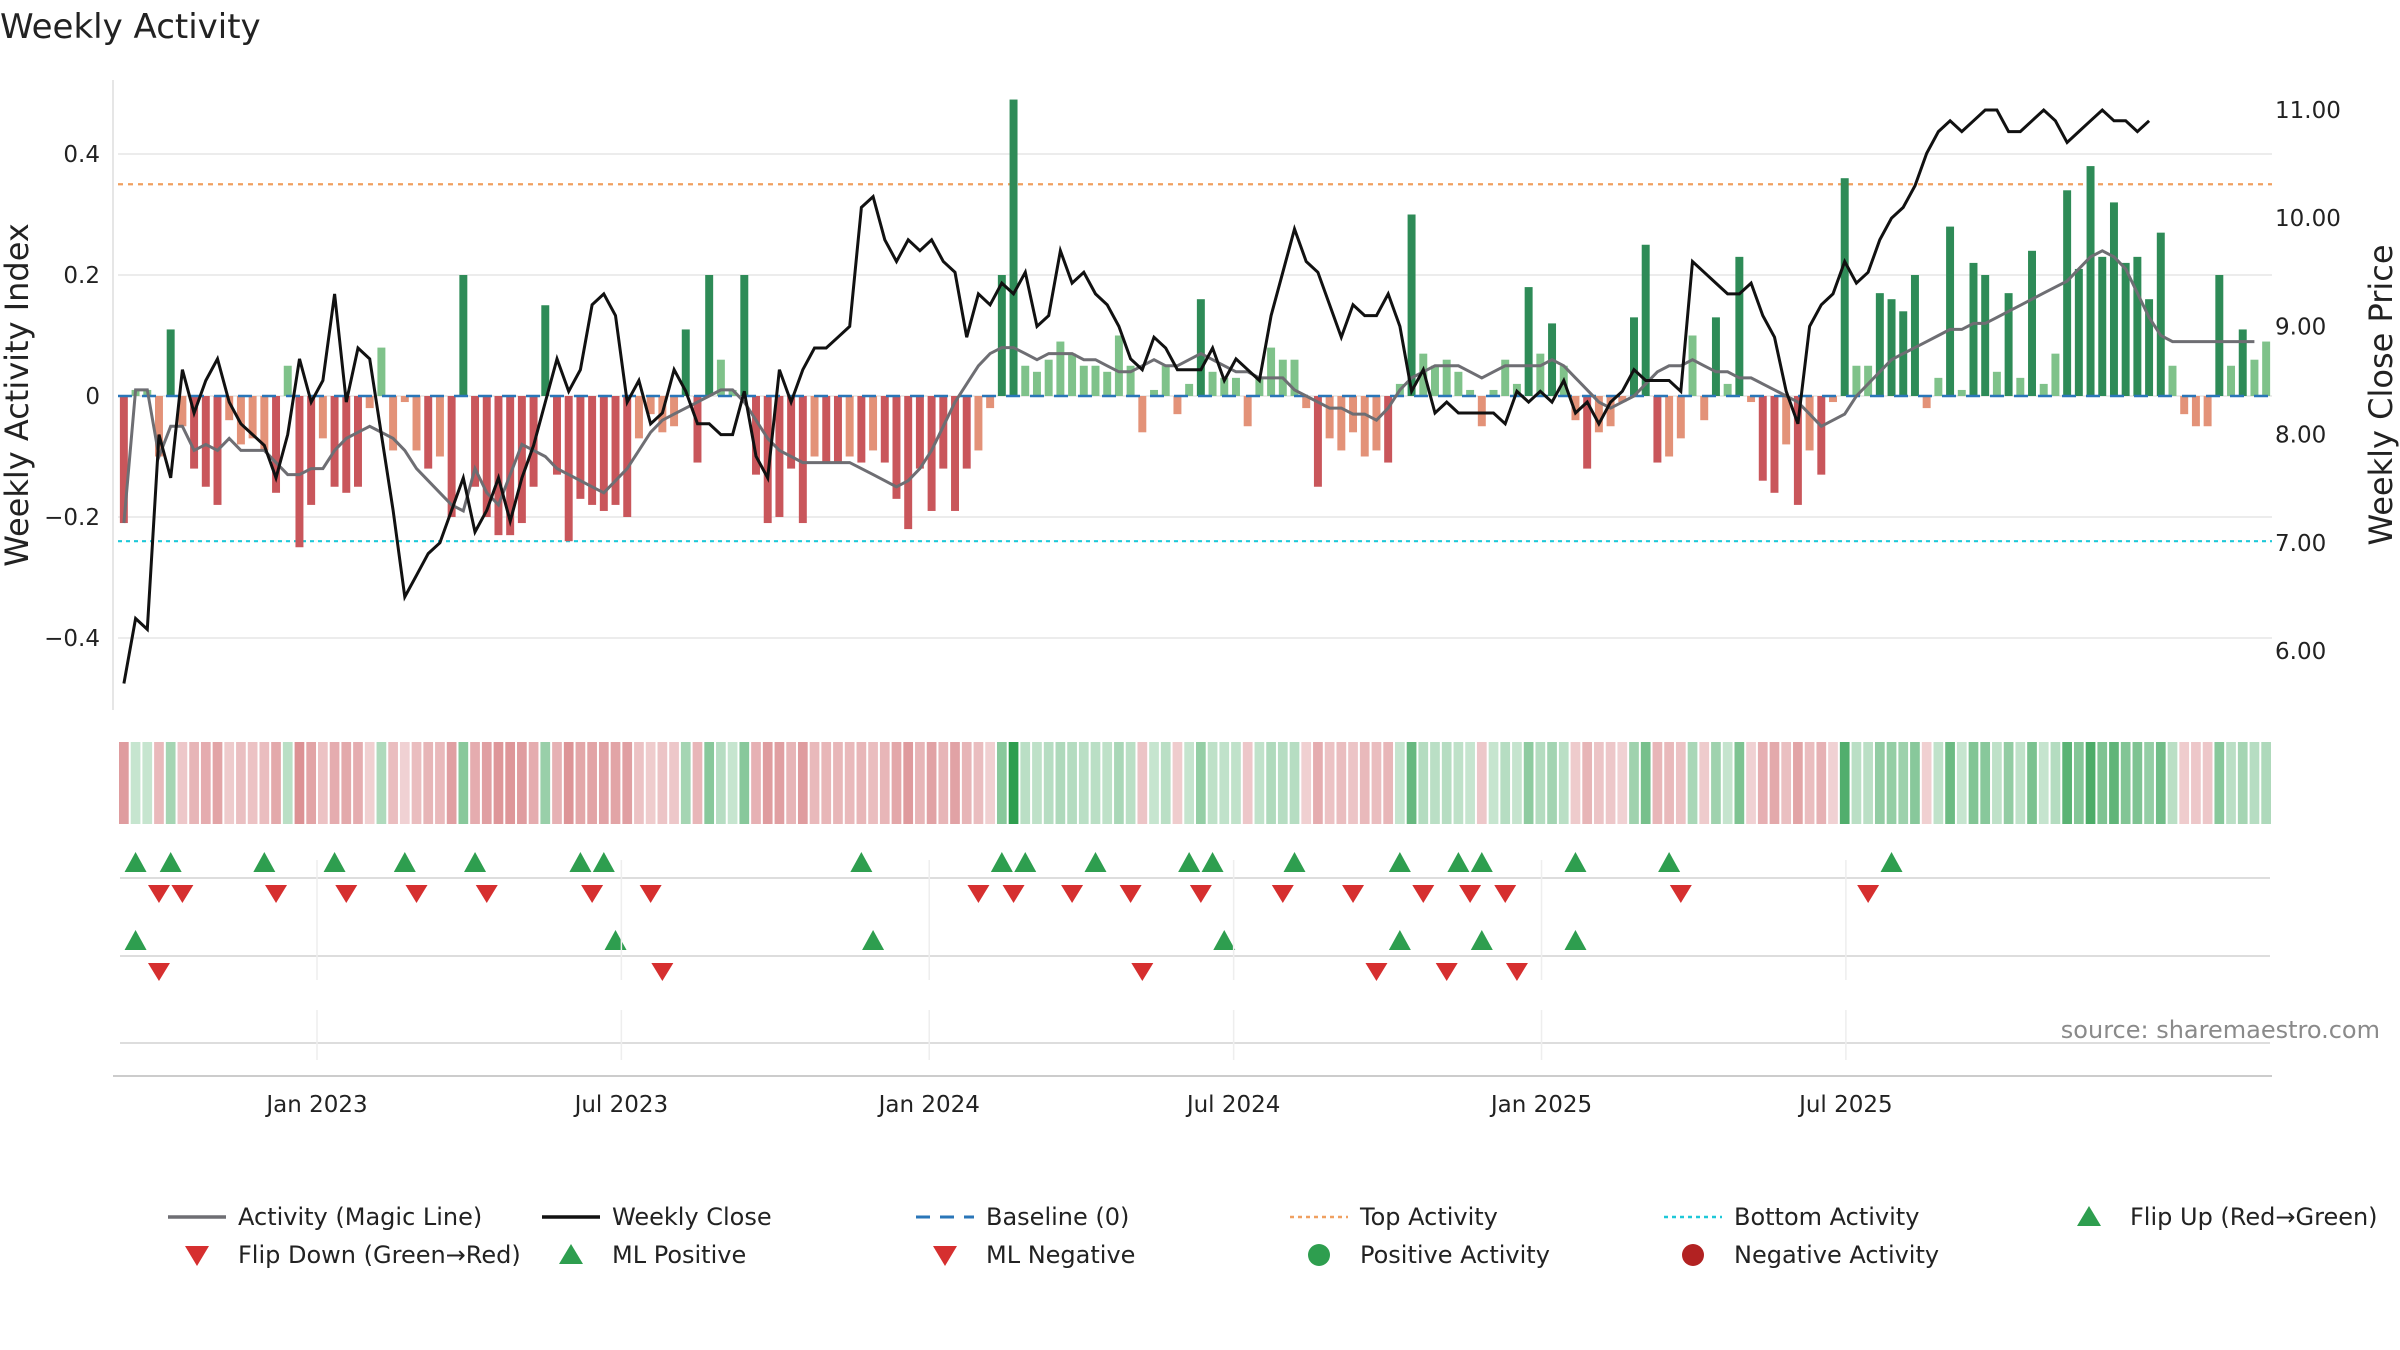 The image size is (2400, 1350). What do you see at coordinates (81, 155) in the screenshot?
I see `left-tick-label: 0.4` at bounding box center [81, 155].